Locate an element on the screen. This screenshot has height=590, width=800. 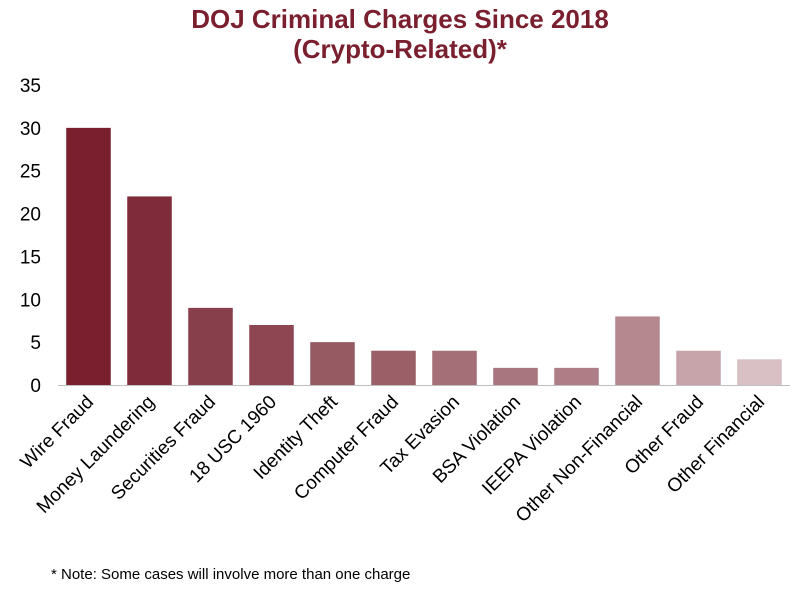
bar-other-financial is located at coordinates (759, 372).